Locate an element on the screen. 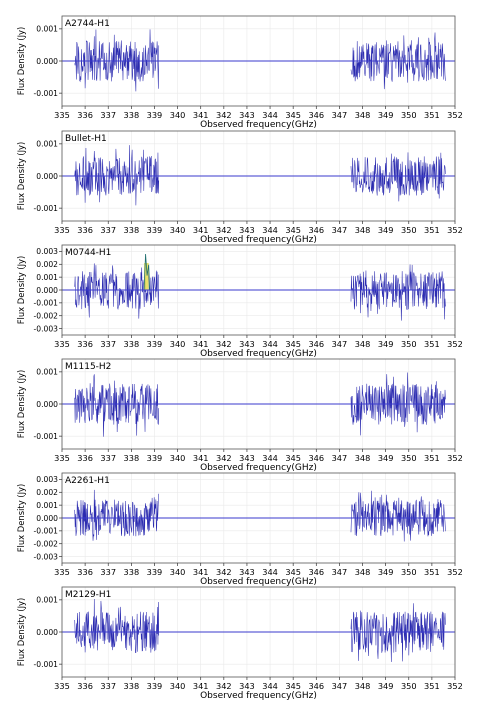  panel-title: Bullet-H1 is located at coordinates (86, 139).